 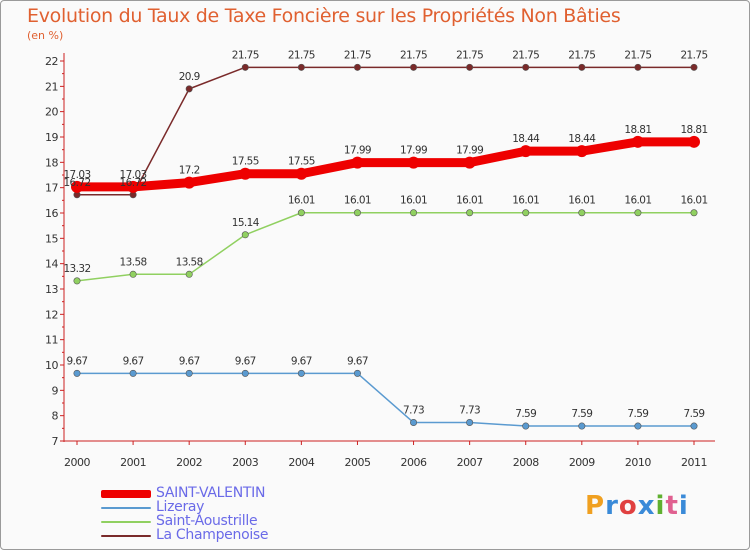 I want to click on series-line-saint-aoustrille, so click(x=385, y=246).